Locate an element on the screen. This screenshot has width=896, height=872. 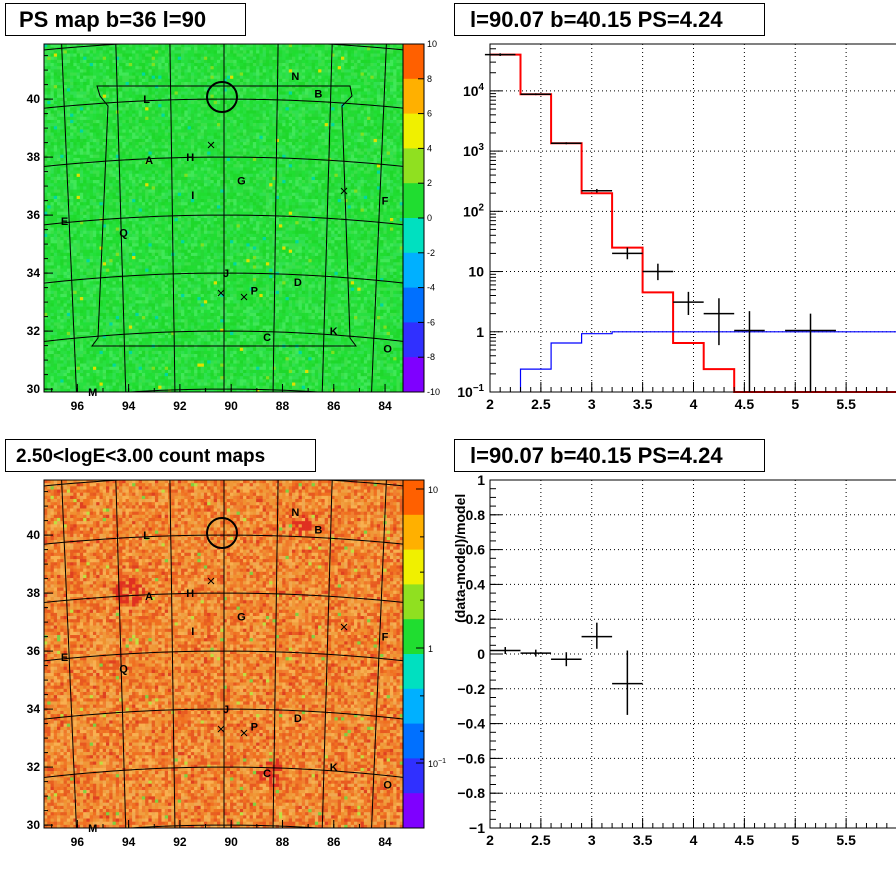
roi-boundary is located at coordinates (224, 216).